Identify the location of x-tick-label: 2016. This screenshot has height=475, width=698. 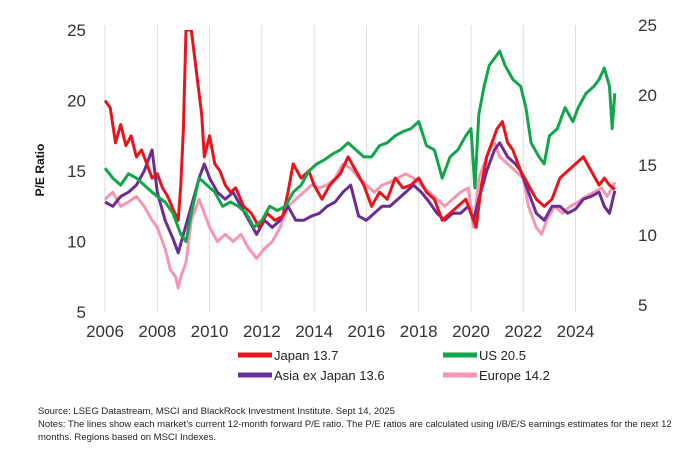
(367, 331).